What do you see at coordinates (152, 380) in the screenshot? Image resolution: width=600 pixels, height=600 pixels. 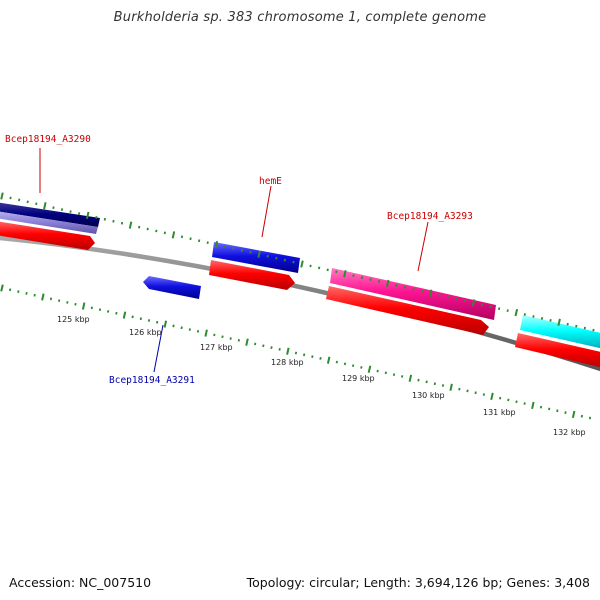 I see `gene-label-A3291: Bcep18194_A3291` at bounding box center [152, 380].